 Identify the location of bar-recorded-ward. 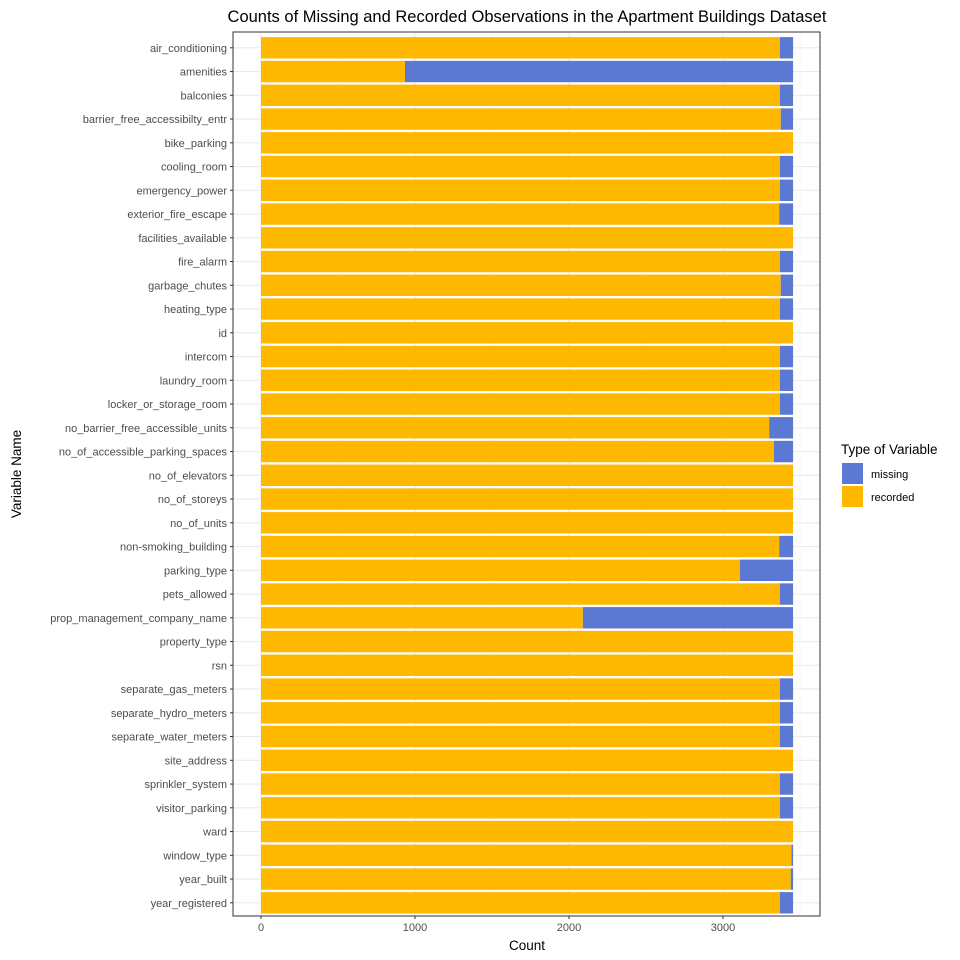
(527, 831).